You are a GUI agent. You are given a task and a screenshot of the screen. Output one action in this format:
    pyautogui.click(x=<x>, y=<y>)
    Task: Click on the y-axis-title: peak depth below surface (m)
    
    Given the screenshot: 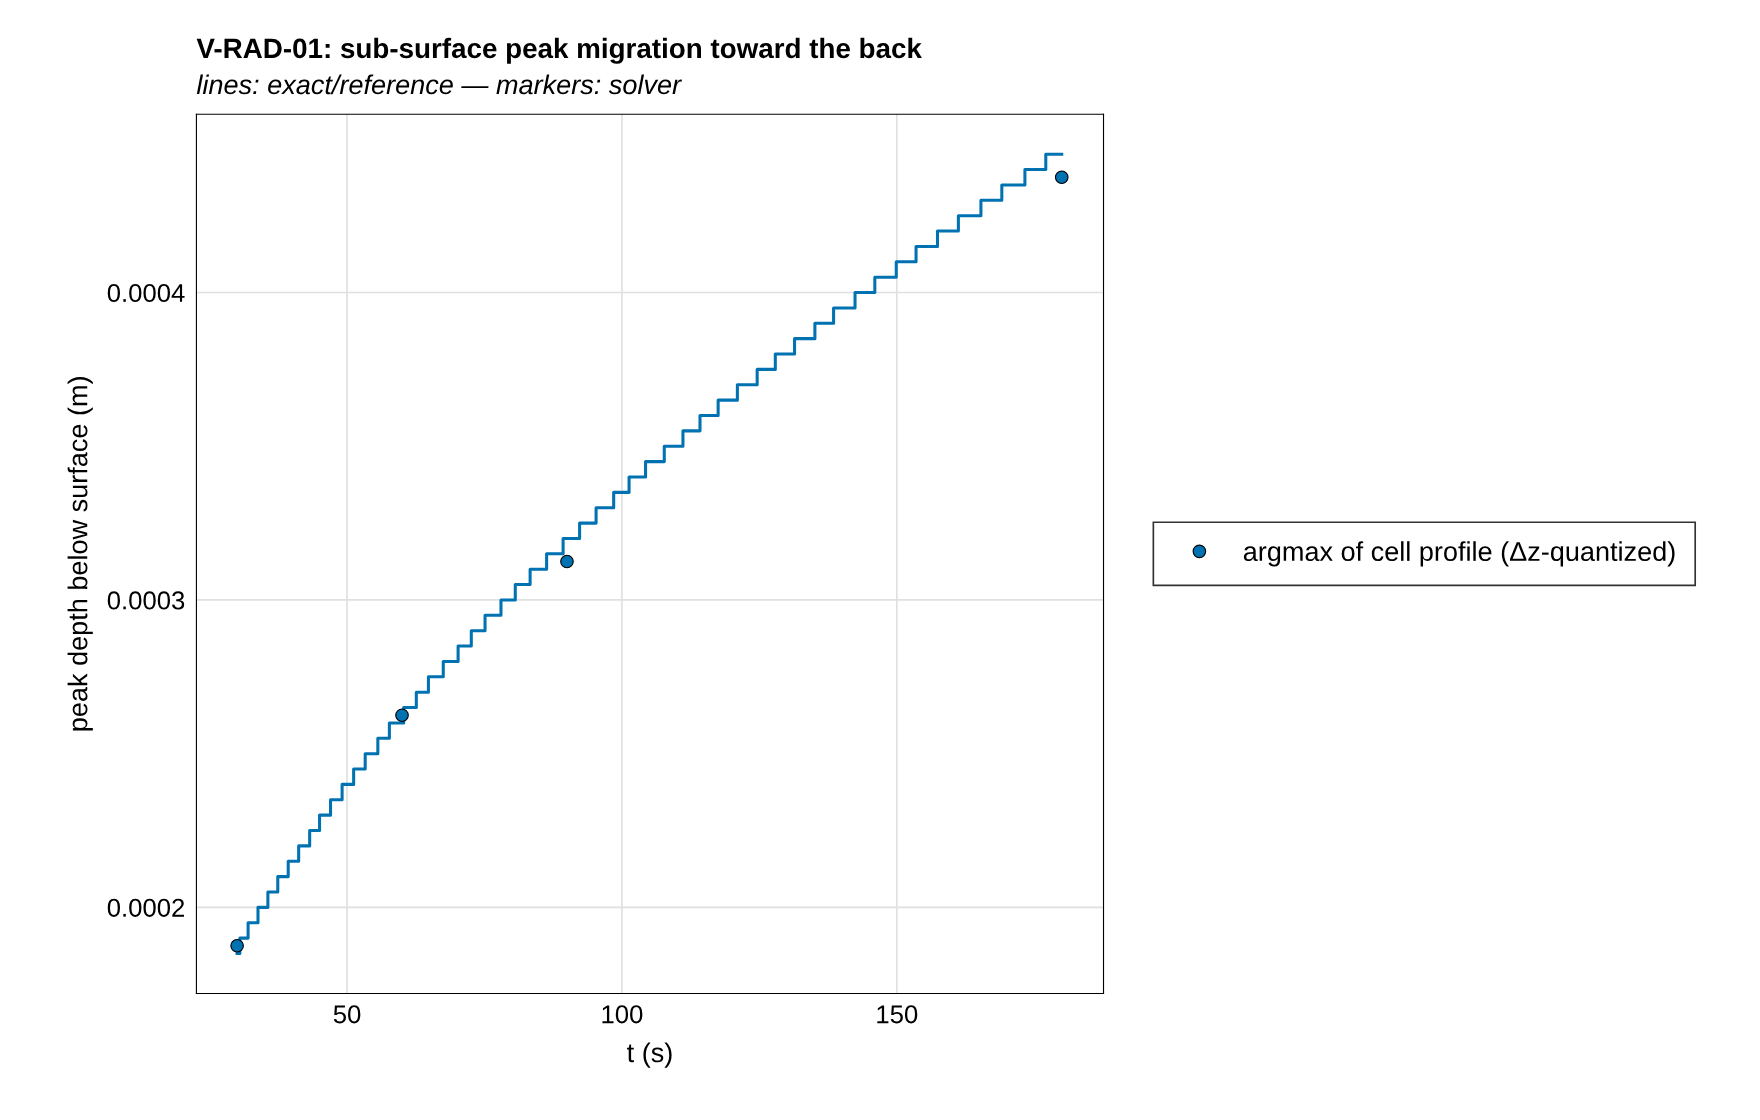 What is the action you would take?
    pyautogui.click(x=80, y=554)
    